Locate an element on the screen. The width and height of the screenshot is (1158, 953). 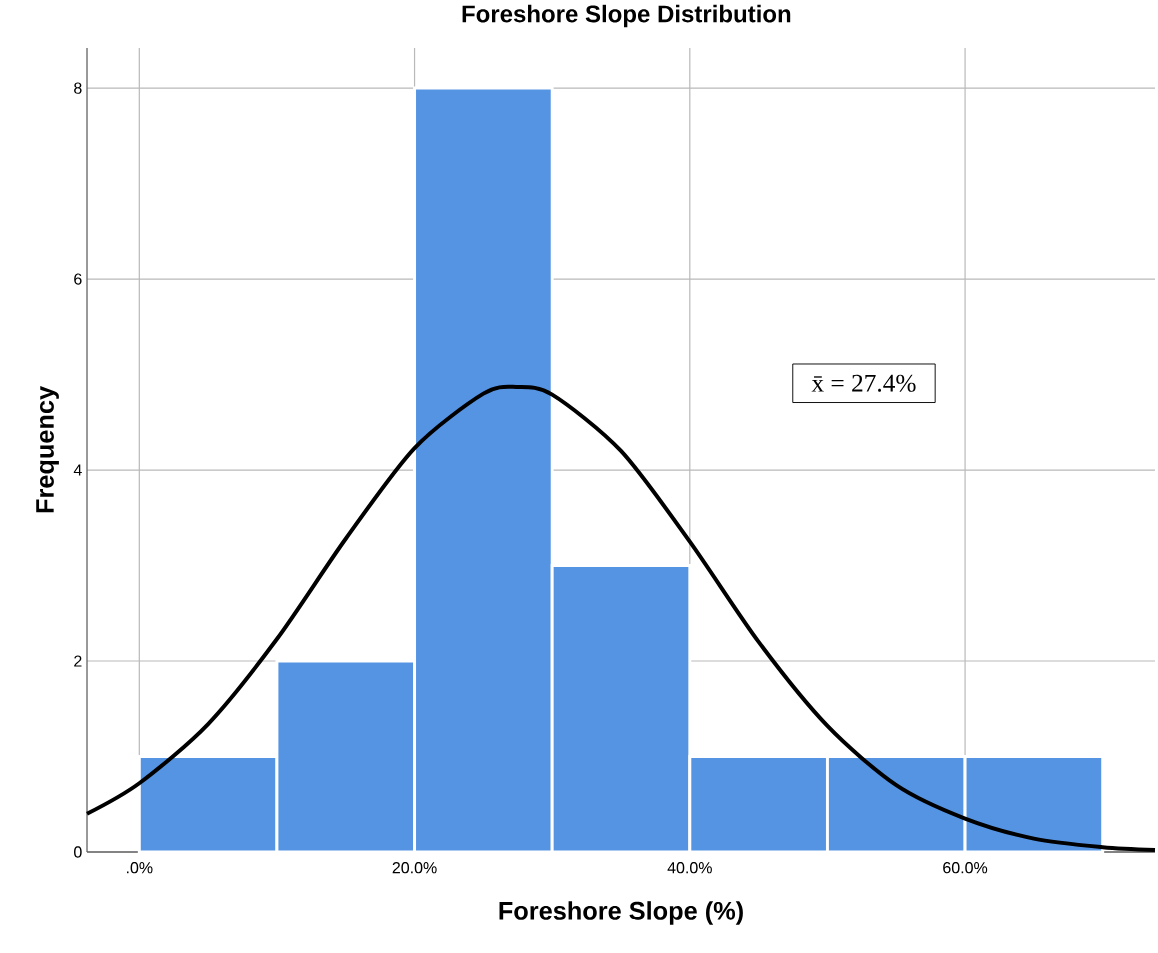
x-axis-title: Foreshore Slope (%) is located at coordinates (621, 913).